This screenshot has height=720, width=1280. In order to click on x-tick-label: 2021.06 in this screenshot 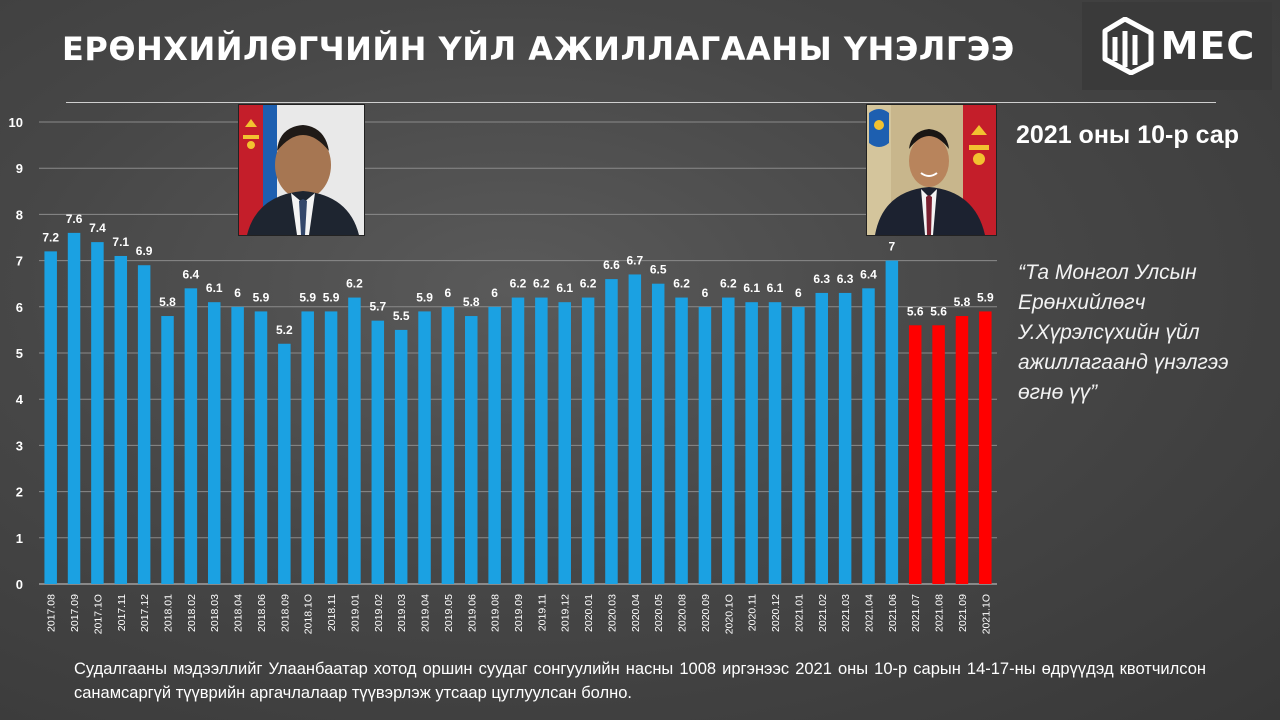, I will do `click(893, 613)`.